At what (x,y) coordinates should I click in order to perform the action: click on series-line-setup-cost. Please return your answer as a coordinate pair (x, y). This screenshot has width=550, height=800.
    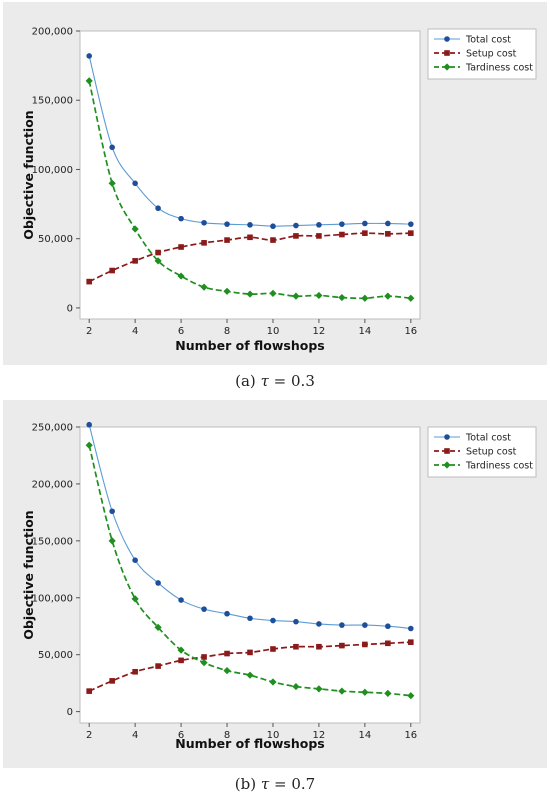
    Looking at the image, I should click on (249, 257).